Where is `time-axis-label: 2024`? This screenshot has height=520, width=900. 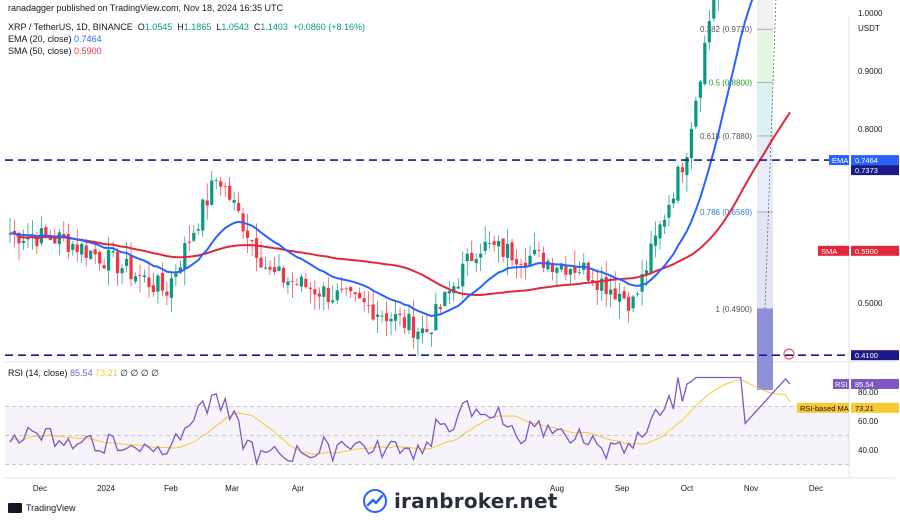
time-axis-label: 2024 is located at coordinates (106, 488).